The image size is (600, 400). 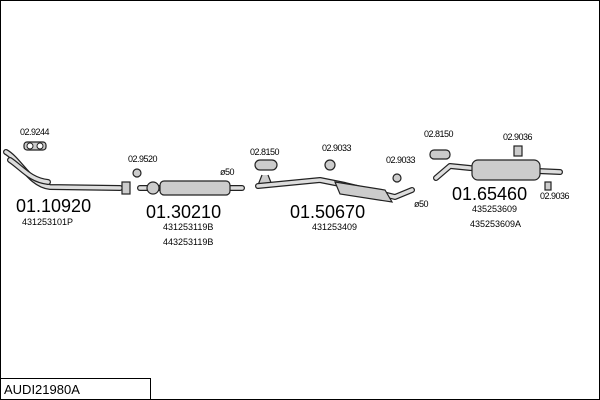 I want to click on model-label: AUDI21980A, so click(x=42, y=389).